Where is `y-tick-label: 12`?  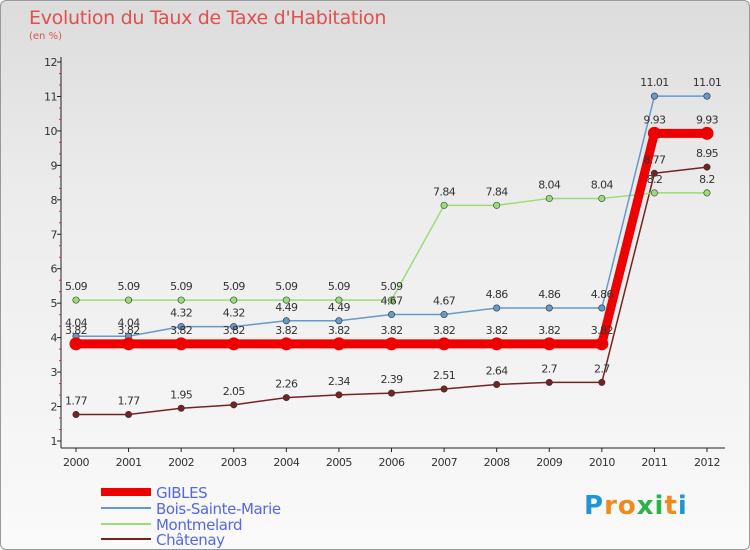
y-tick-label: 12 is located at coordinates (50, 62).